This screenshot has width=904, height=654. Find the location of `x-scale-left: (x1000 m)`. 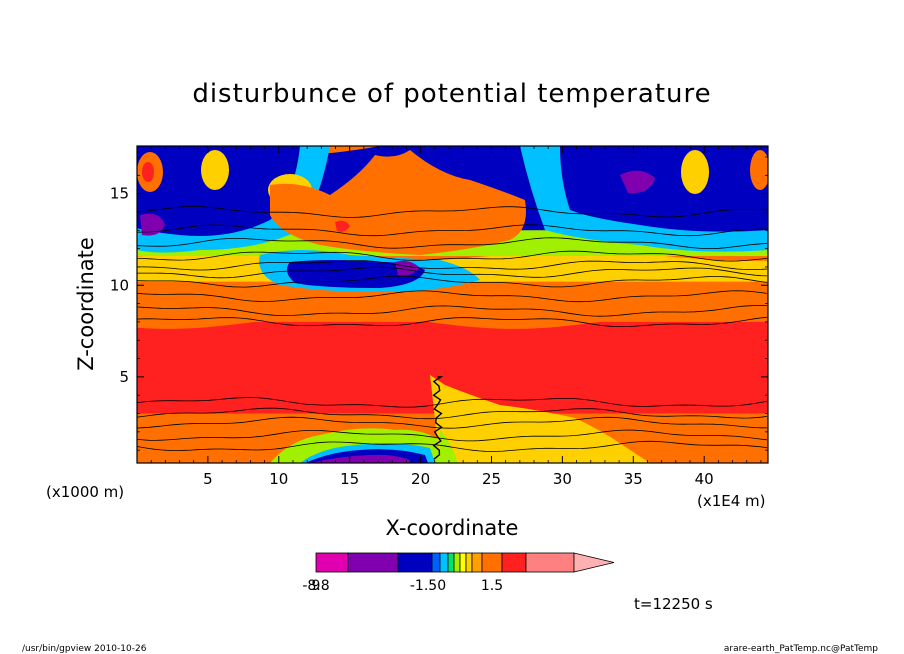

x-scale-left: (x1000 m) is located at coordinates (85, 492).